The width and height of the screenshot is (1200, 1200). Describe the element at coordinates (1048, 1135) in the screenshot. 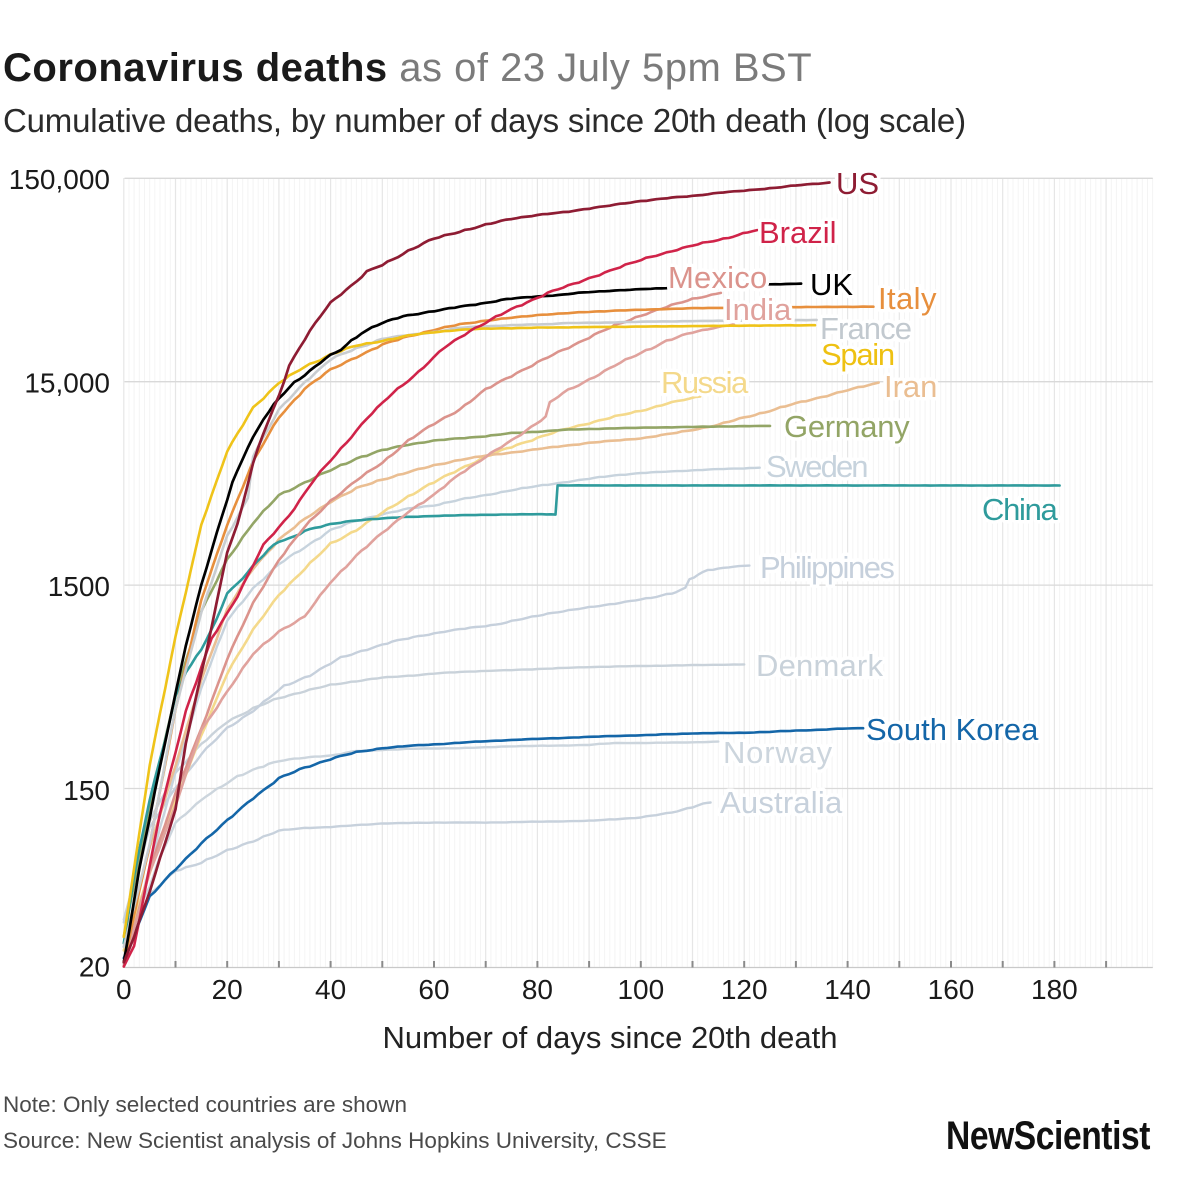

I see `svg-text: NewScientist` at that location.